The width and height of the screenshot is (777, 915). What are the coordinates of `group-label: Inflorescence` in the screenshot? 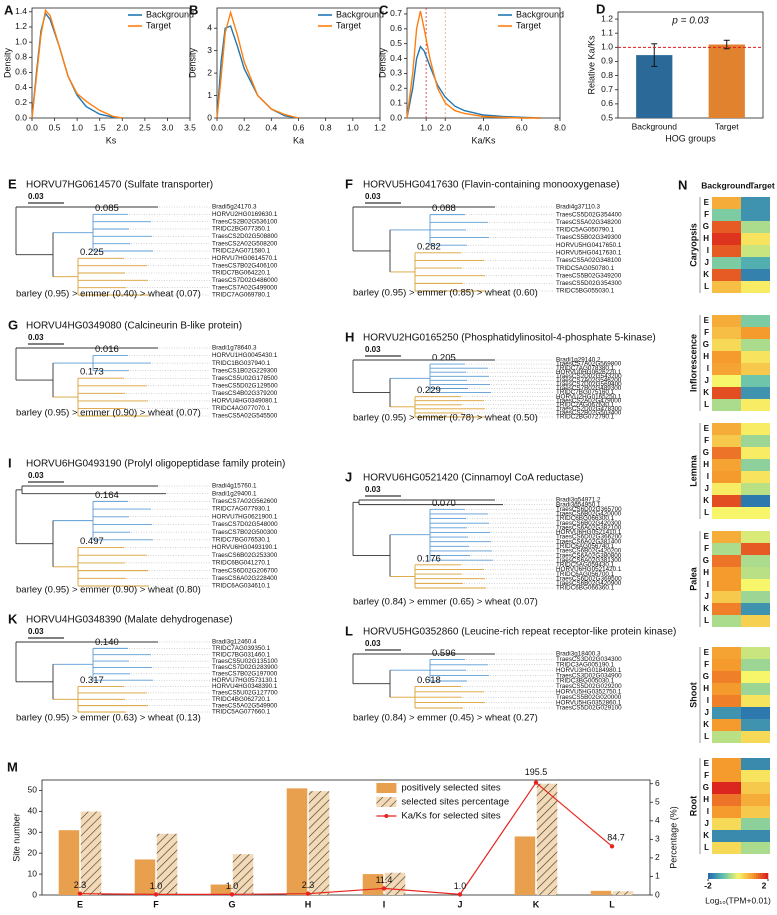 It's located at (693, 363).